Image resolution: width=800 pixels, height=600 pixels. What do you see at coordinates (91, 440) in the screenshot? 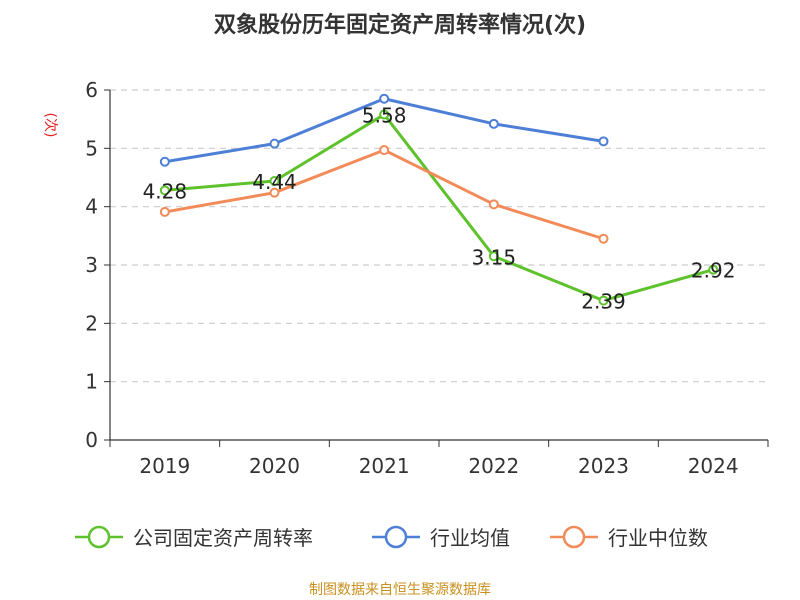
I see `y-tick-label: 0` at bounding box center [91, 440].